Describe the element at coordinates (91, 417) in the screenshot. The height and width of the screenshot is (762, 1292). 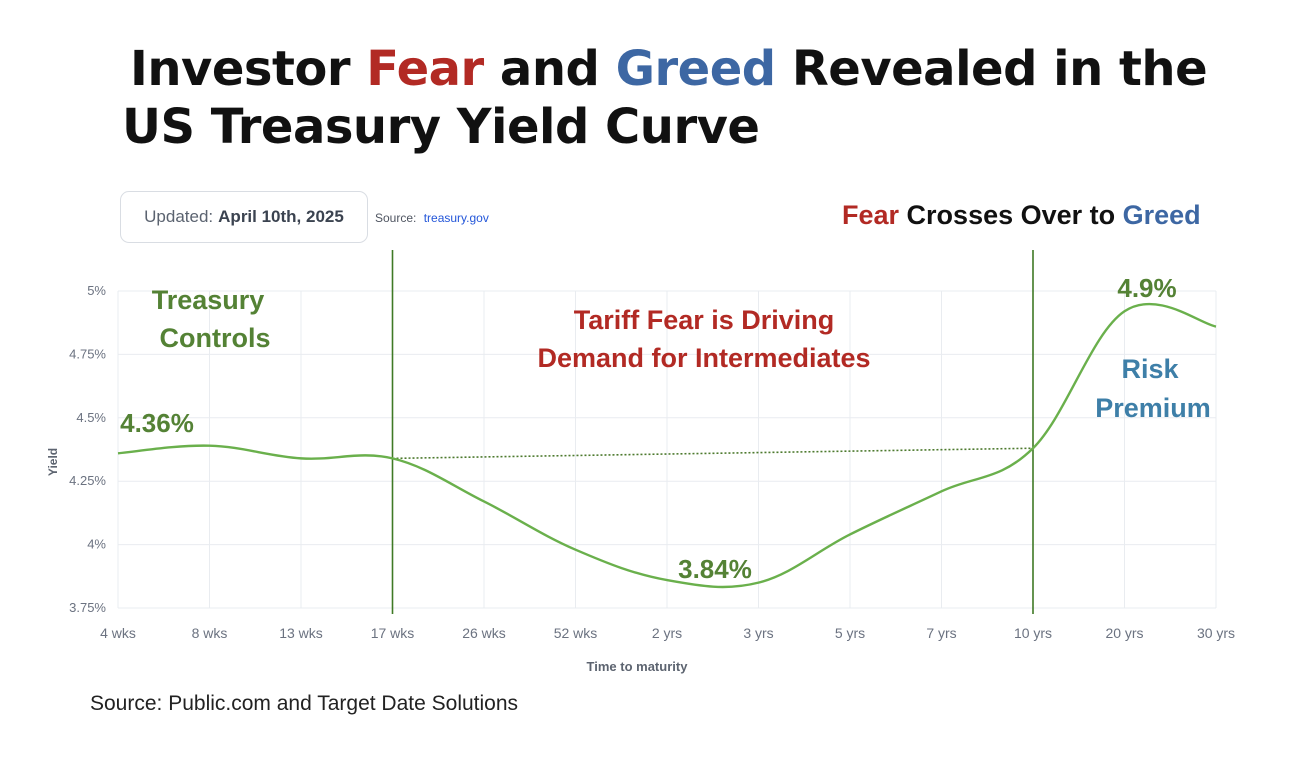
I see `y-tick-label: 4.5%` at that location.